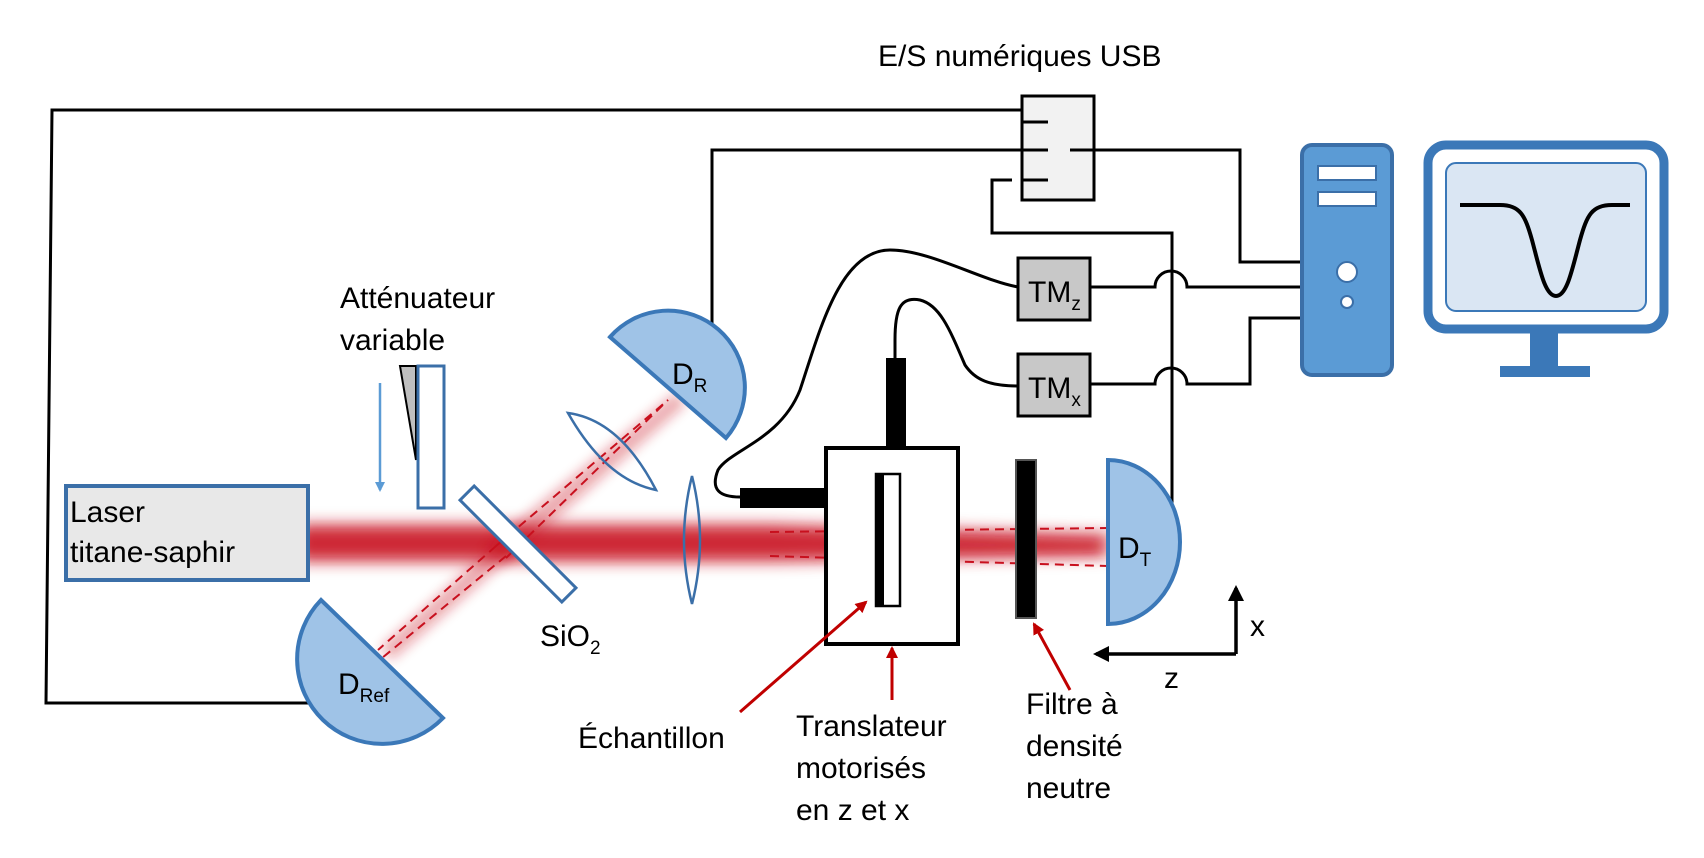  Describe the element at coordinates (888, 540) in the screenshot. I see `sample` at that location.